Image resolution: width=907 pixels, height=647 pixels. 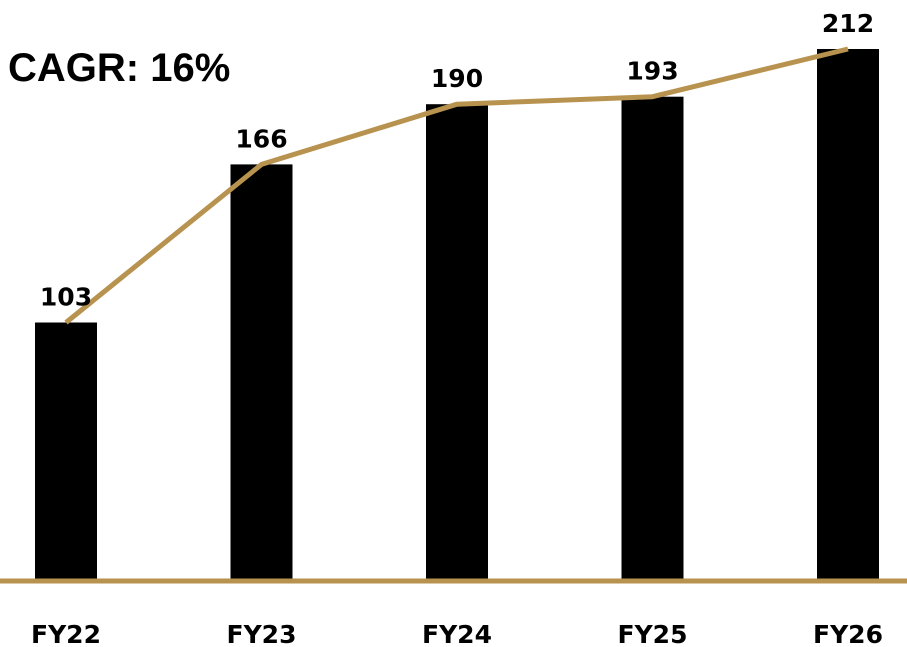 I want to click on bar-fy26, so click(x=848, y=315).